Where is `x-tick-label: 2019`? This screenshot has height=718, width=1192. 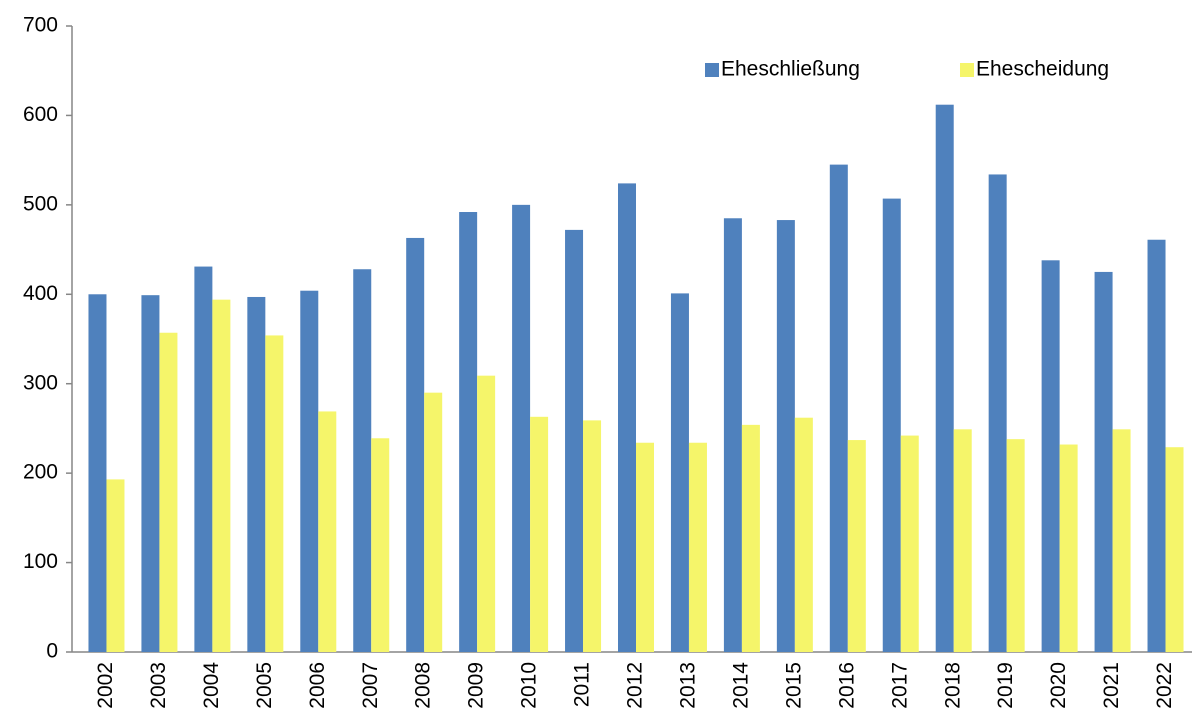 x-tick-label: 2019 is located at coordinates (1005, 685).